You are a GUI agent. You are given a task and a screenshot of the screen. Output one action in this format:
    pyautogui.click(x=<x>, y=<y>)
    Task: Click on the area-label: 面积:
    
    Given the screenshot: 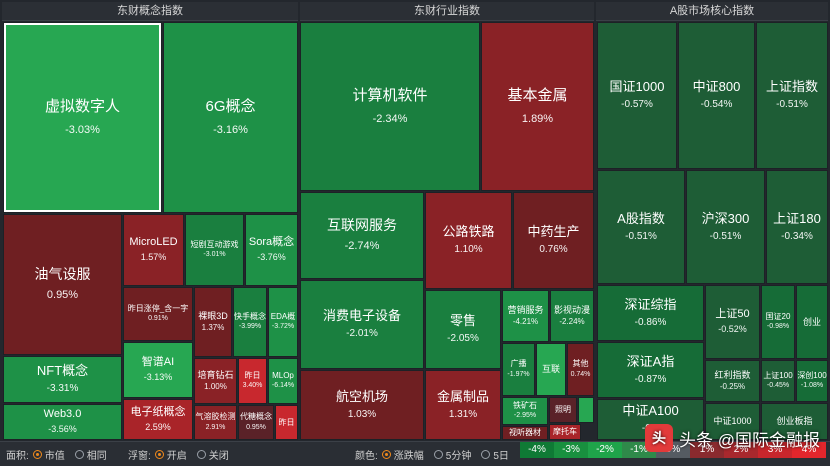 What is the action you would take?
    pyautogui.click(x=17, y=456)
    